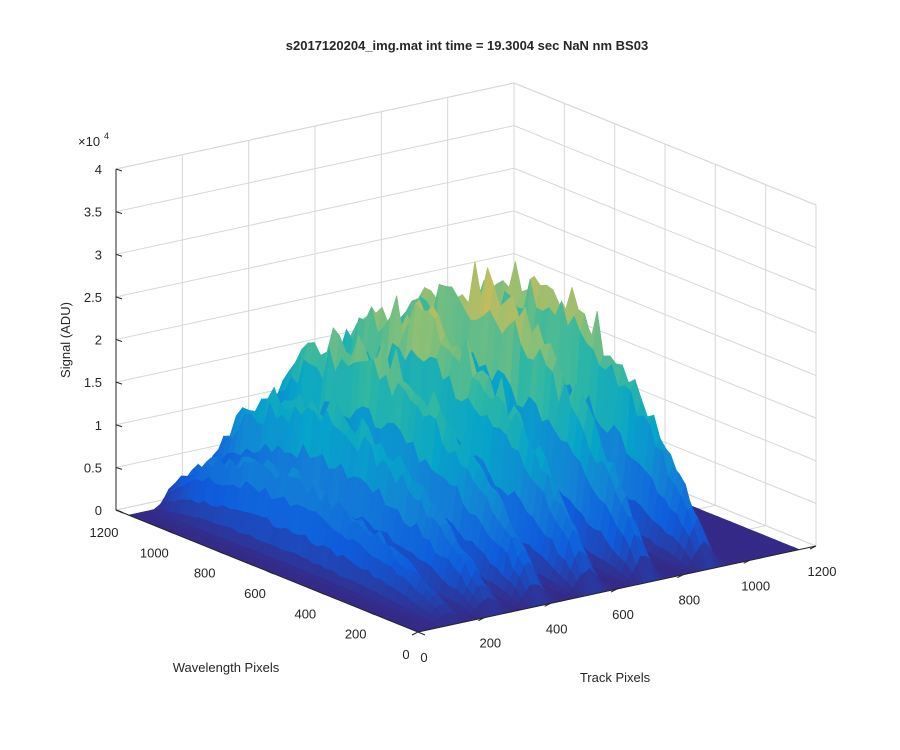 Image resolution: width=900 pixels, height=750 pixels. What do you see at coordinates (98, 169) in the screenshot?
I see `z-tick-label: 4` at bounding box center [98, 169].